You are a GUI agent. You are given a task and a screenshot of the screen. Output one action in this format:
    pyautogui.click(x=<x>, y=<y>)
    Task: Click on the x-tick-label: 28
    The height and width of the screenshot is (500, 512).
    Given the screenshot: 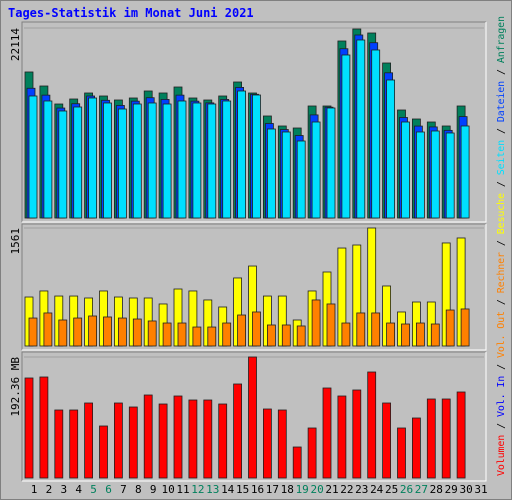 What is the action you would take?
    pyautogui.click(x=436, y=489)
    